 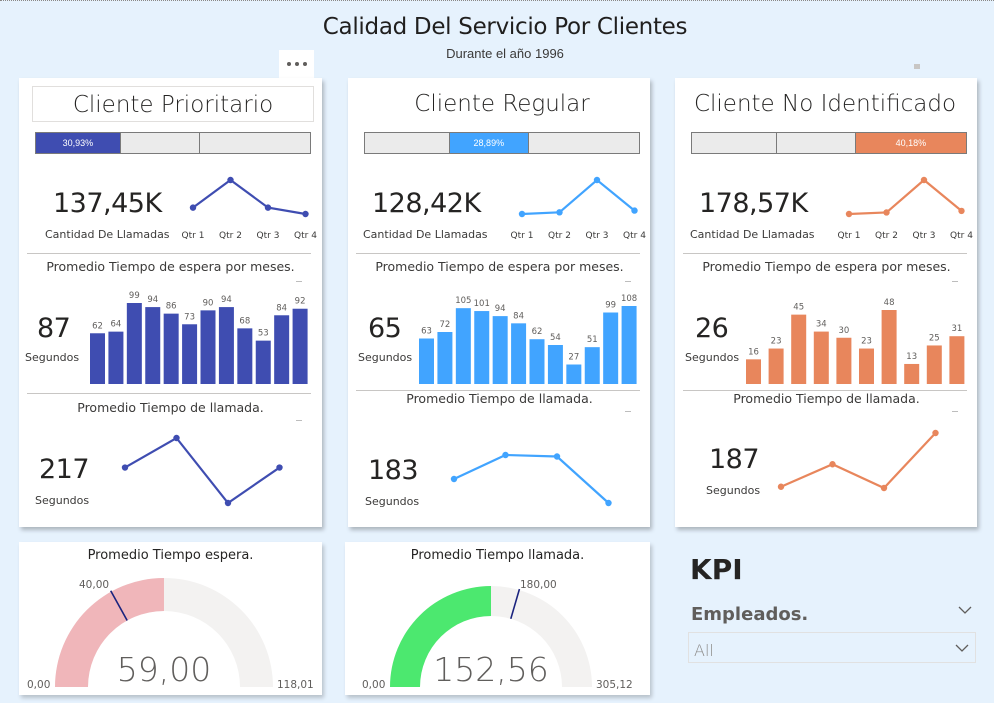 I want to click on empleados-dropdown: All, so click(x=832, y=647).